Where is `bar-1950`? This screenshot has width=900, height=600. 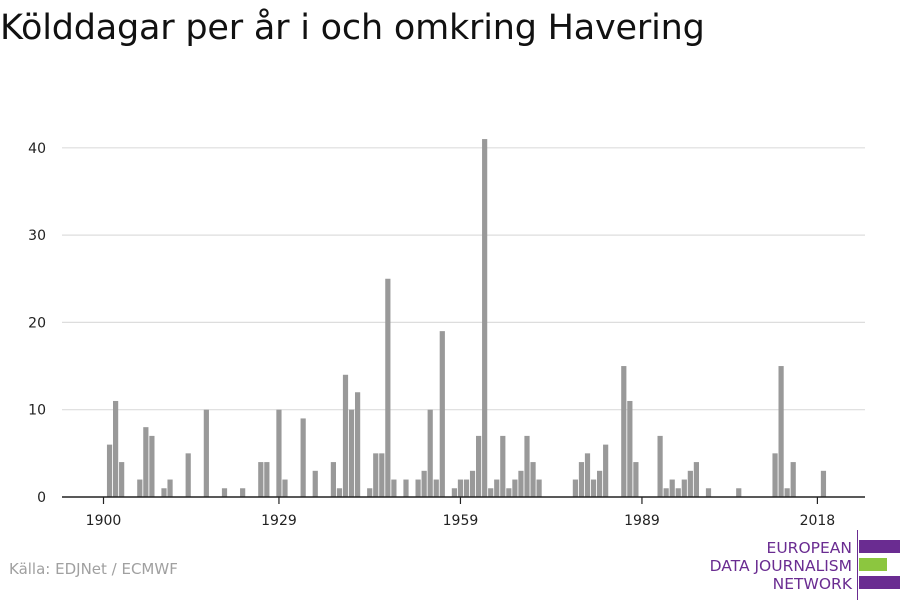 bar-1950 is located at coordinates (406, 488).